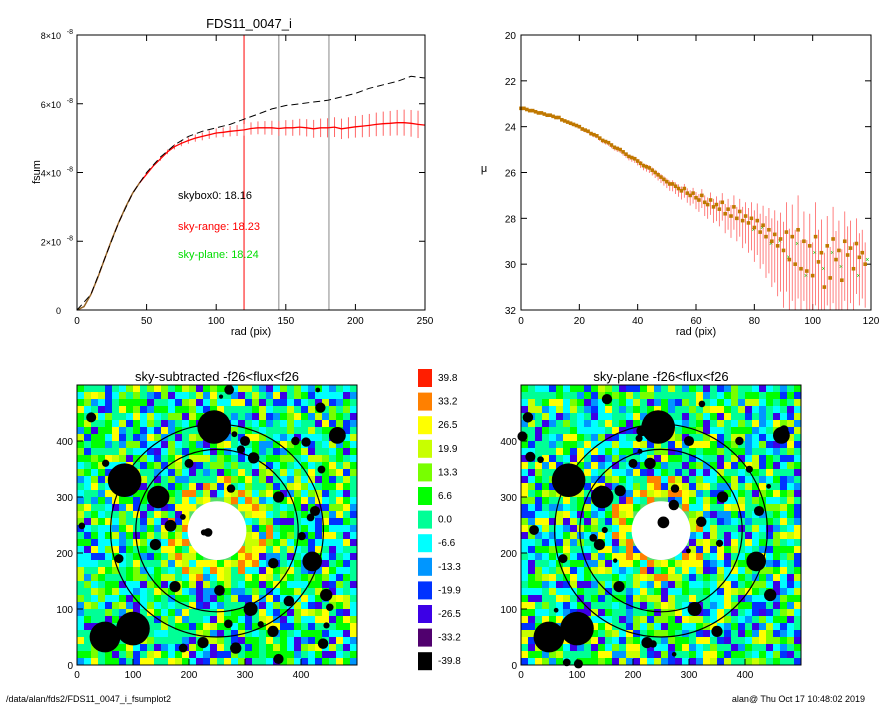 This screenshot has height=708, width=885. I want to click on map-masked-star, so click(155, 545).